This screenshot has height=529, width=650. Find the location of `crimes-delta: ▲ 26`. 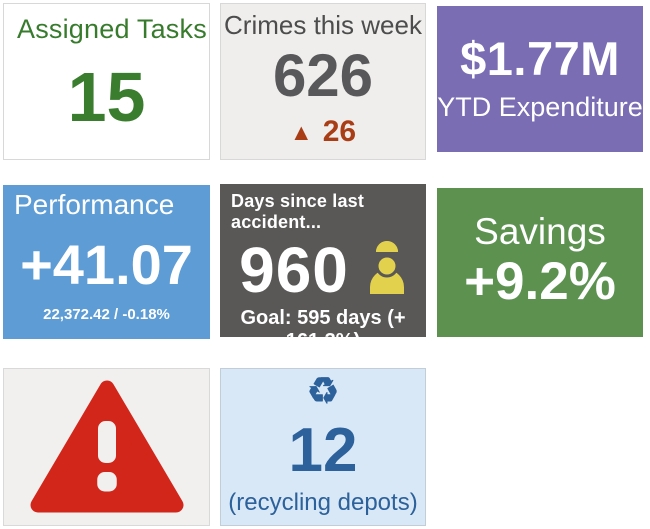

crimes-delta: ▲ 26 is located at coordinates (323, 137).